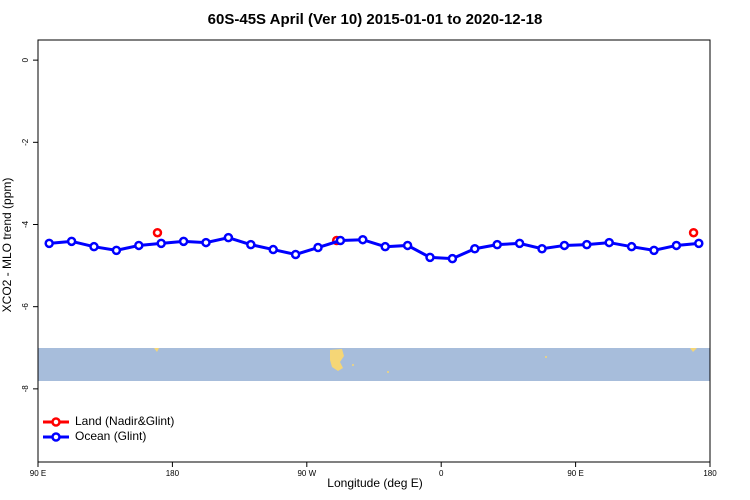 The width and height of the screenshot is (750, 500). What do you see at coordinates (25, 59) in the screenshot?
I see `y-tick-label: 0` at bounding box center [25, 59].